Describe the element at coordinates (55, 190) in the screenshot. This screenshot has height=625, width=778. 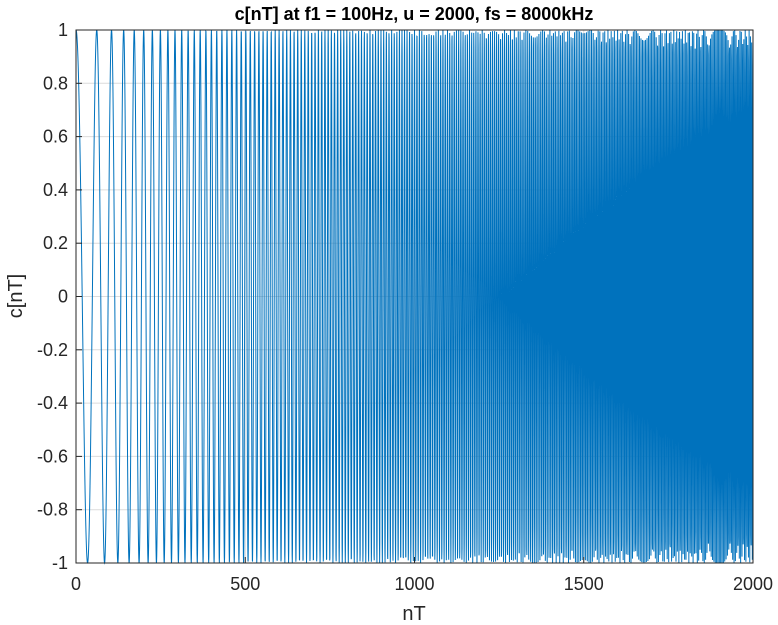
I see `y-tick-label: 0.4` at that location.